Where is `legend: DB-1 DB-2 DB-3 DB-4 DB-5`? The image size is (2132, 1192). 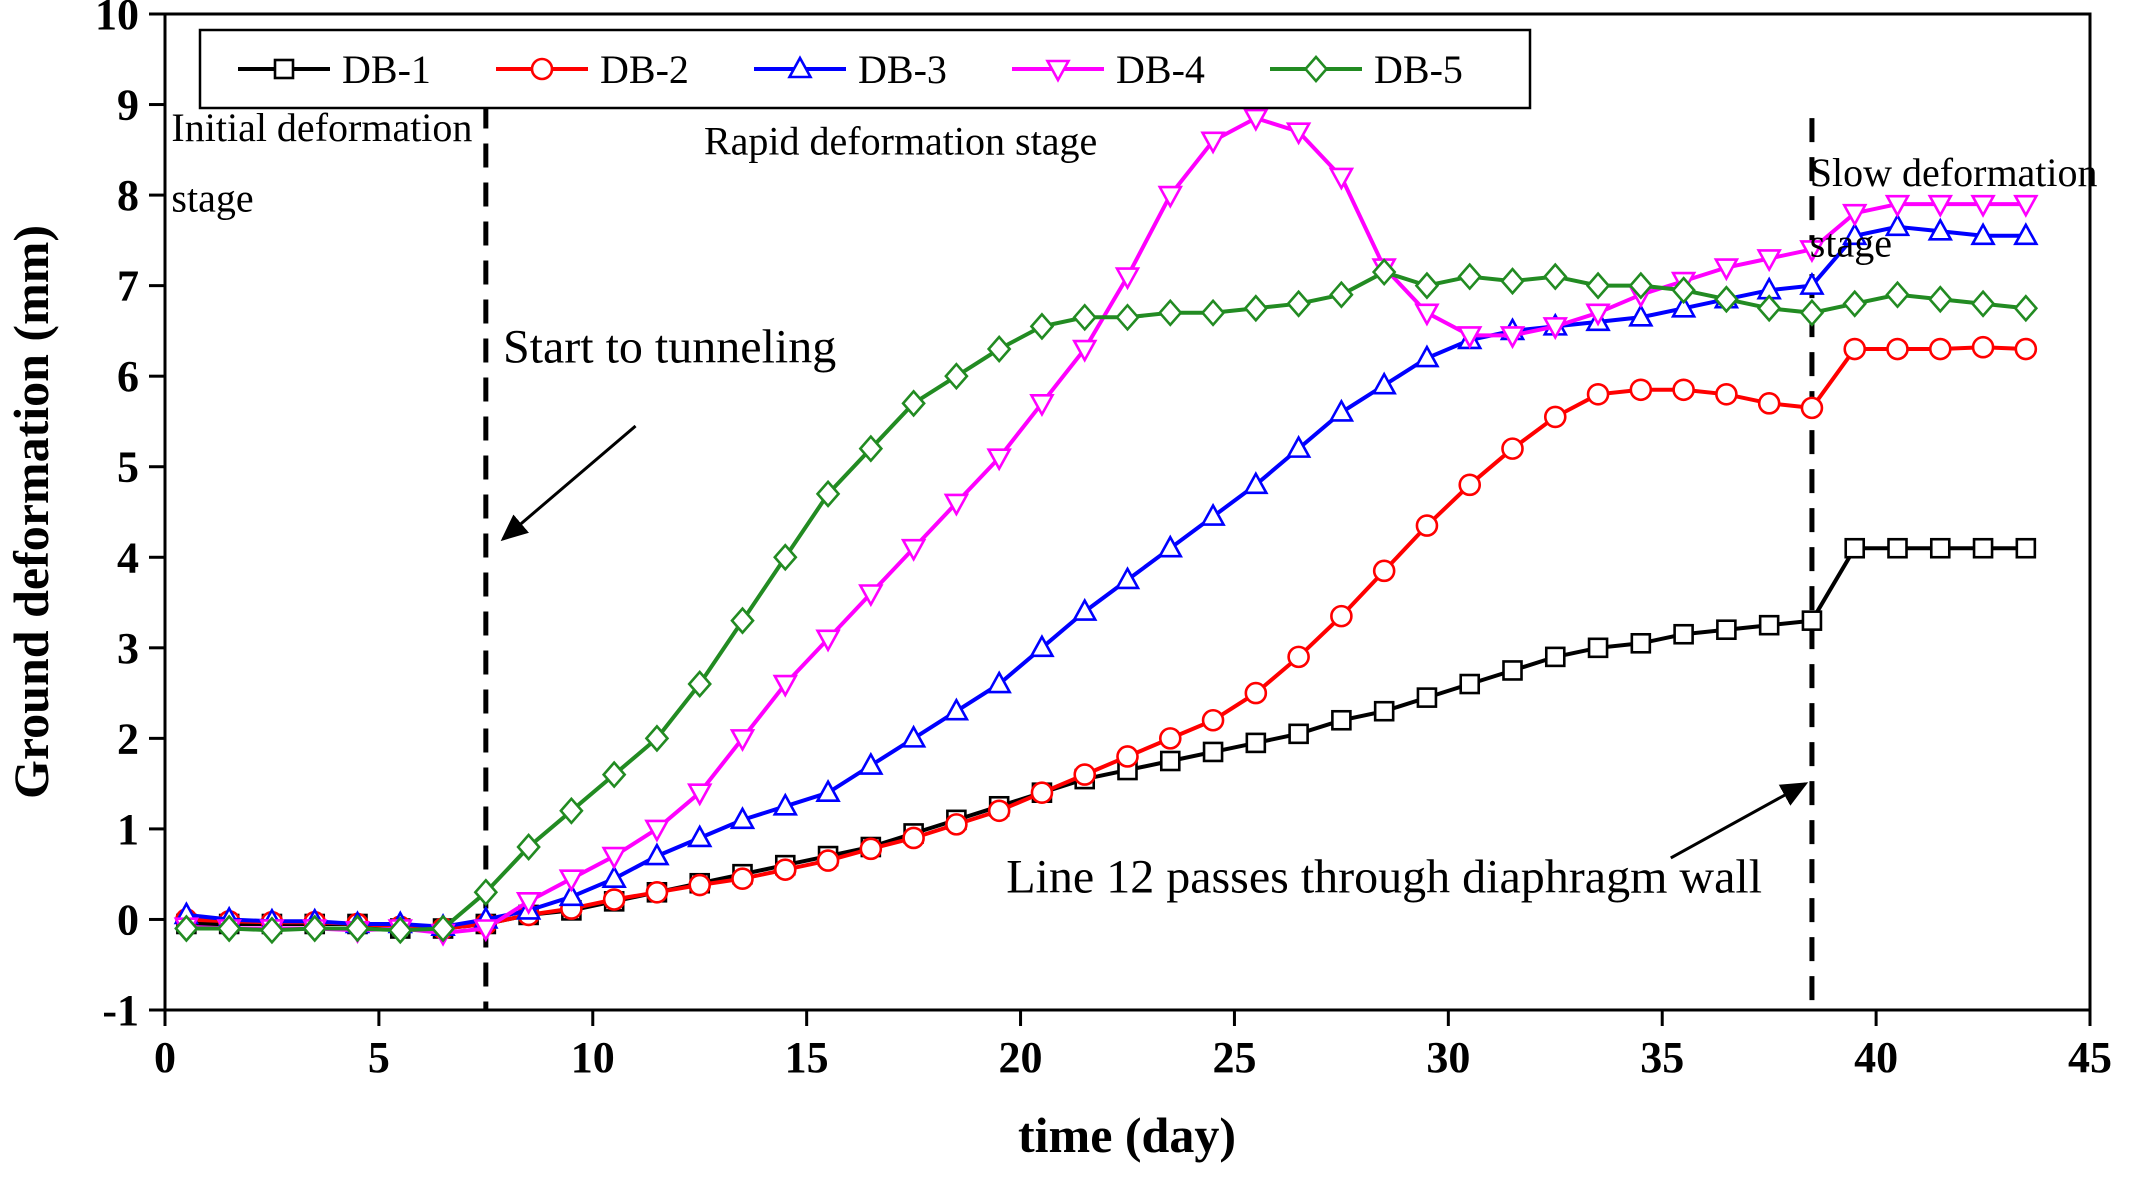 legend: DB-1 DB-2 DB-3 DB-4 DB-5 is located at coordinates (865, 69).